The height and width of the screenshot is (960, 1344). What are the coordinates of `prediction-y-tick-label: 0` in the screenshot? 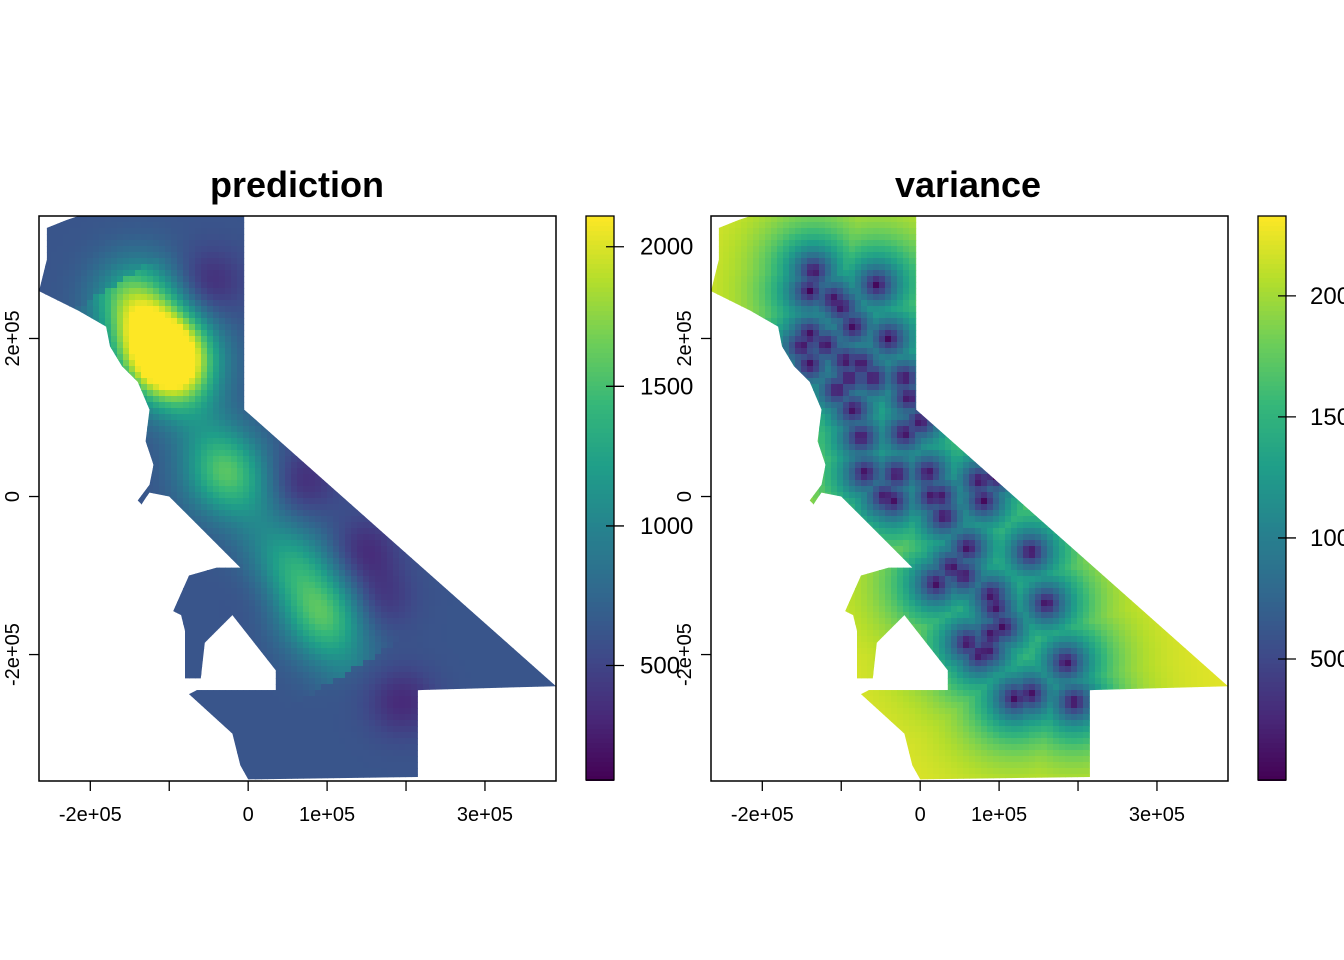 It's located at (13, 496).